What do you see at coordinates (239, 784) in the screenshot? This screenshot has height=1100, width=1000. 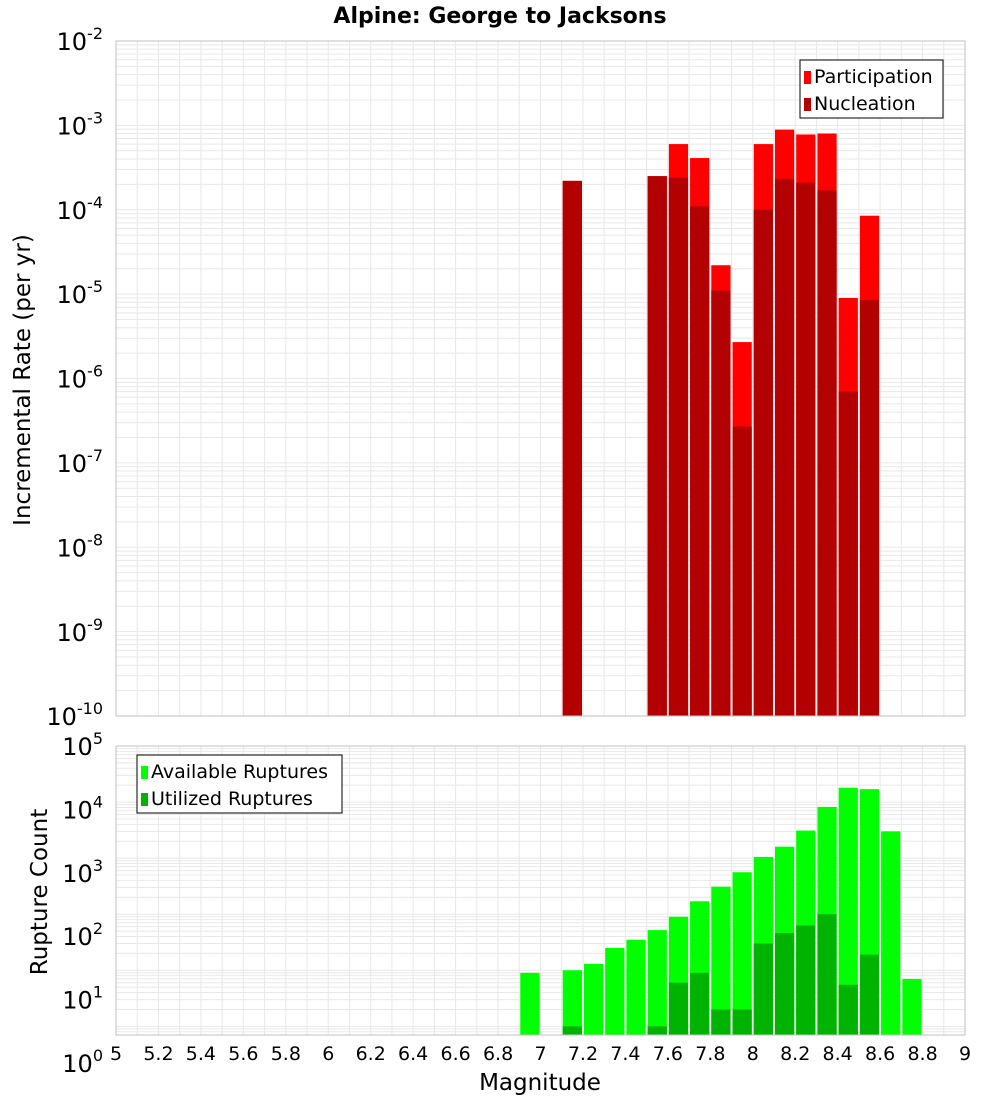 I see `legend: Available Ruptures Utilized Ruptures` at bounding box center [239, 784].